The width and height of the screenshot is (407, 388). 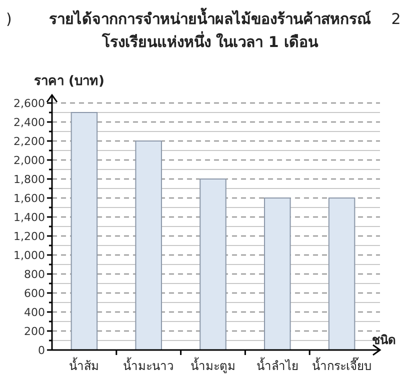 I want to click on x-tick-label: น้ำมะนาว, so click(x=148, y=365).